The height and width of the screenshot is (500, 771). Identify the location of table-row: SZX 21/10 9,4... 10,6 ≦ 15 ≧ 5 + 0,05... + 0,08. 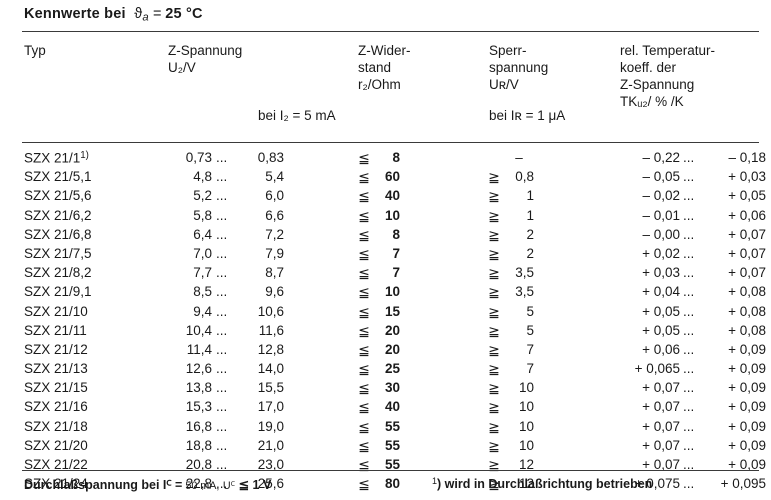
(385, 313).